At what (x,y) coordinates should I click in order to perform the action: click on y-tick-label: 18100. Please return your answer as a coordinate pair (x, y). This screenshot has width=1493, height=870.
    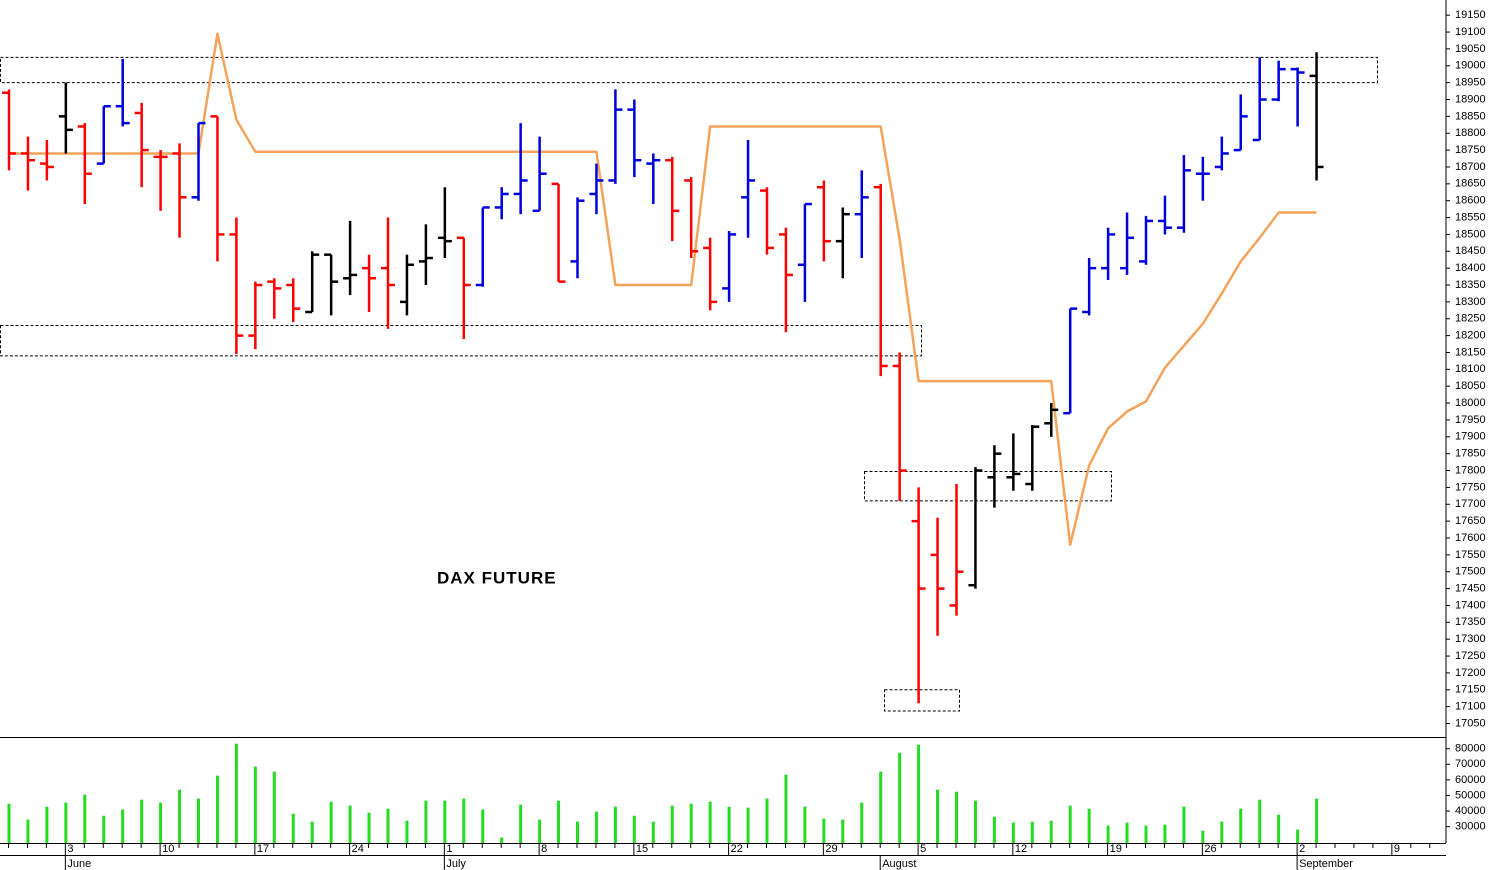
    Looking at the image, I should click on (1470, 369).